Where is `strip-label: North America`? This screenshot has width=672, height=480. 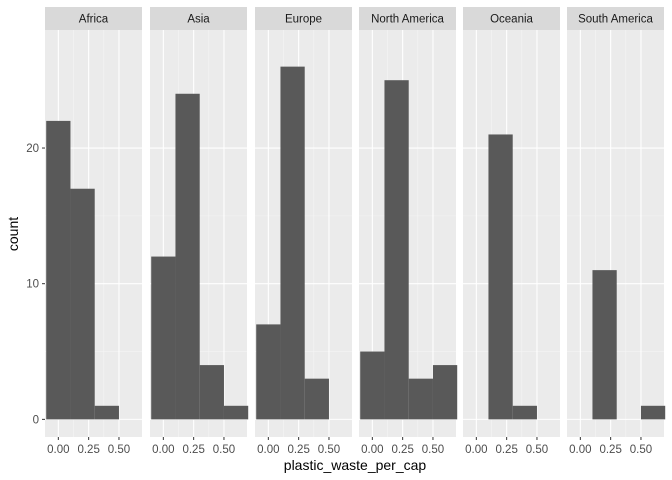 strip-label: North America is located at coordinates (407, 20).